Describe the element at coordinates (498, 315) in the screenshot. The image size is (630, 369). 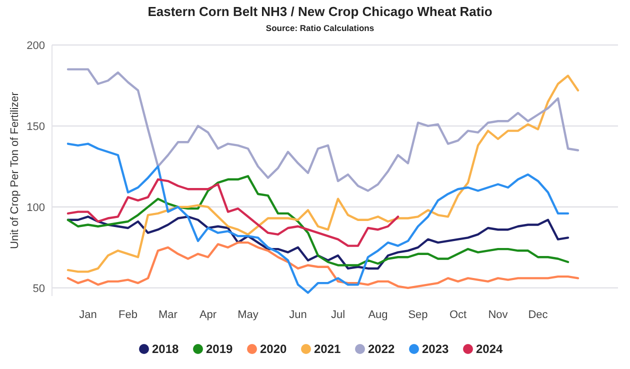
I see `x-tick-label: Nov` at that location.